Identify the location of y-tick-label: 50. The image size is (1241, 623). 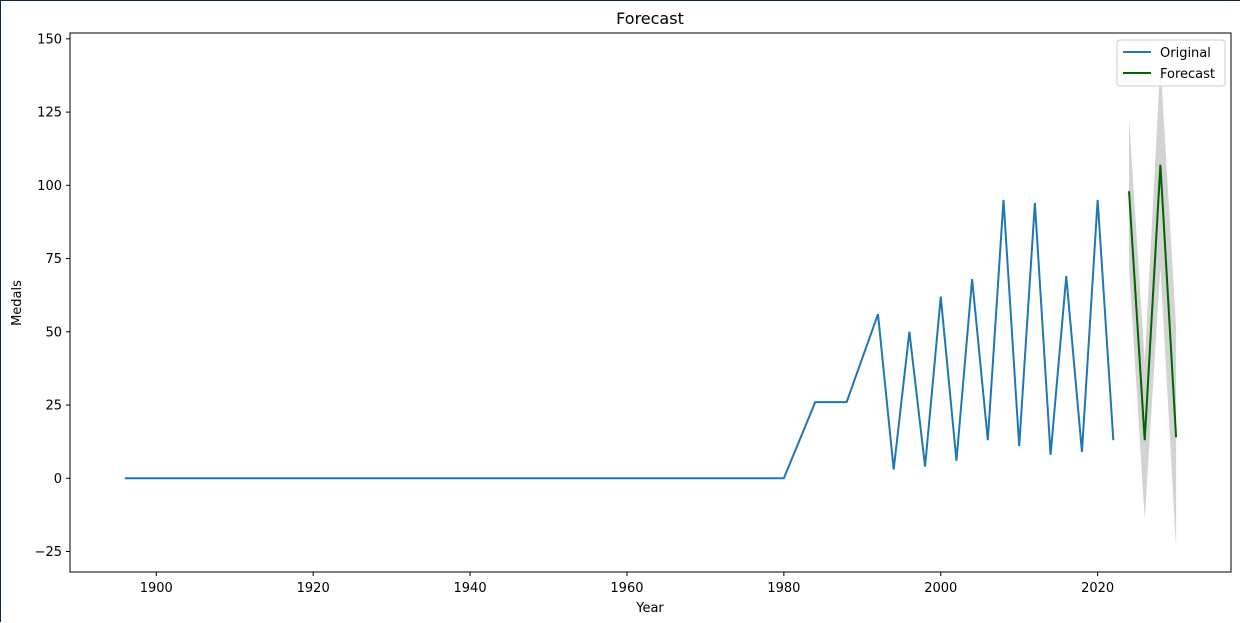
(53, 332).